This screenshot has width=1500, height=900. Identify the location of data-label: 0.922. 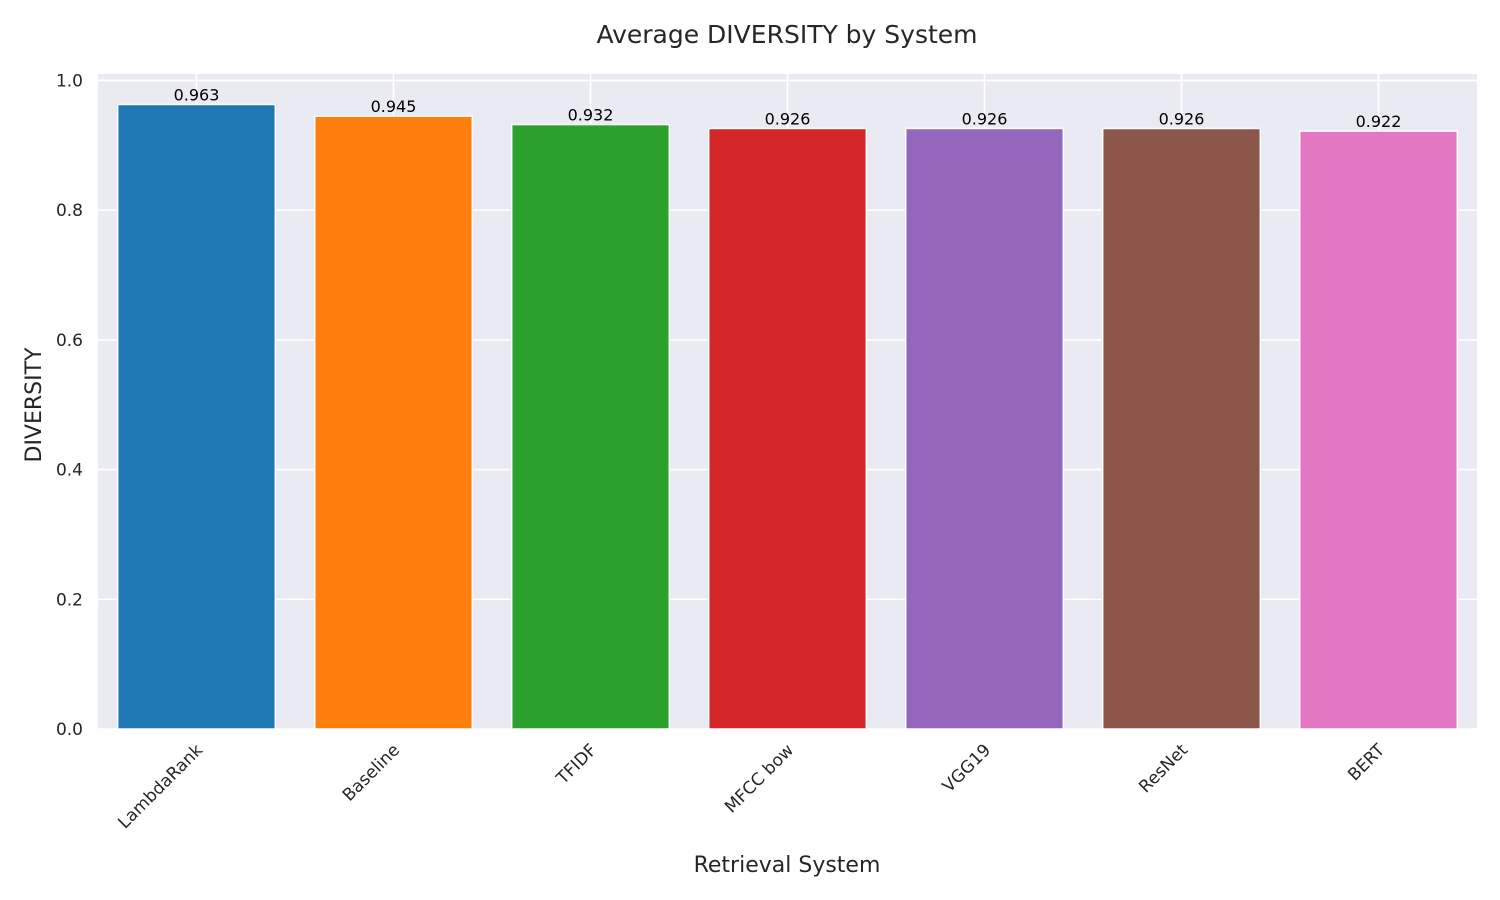
(1379, 121).